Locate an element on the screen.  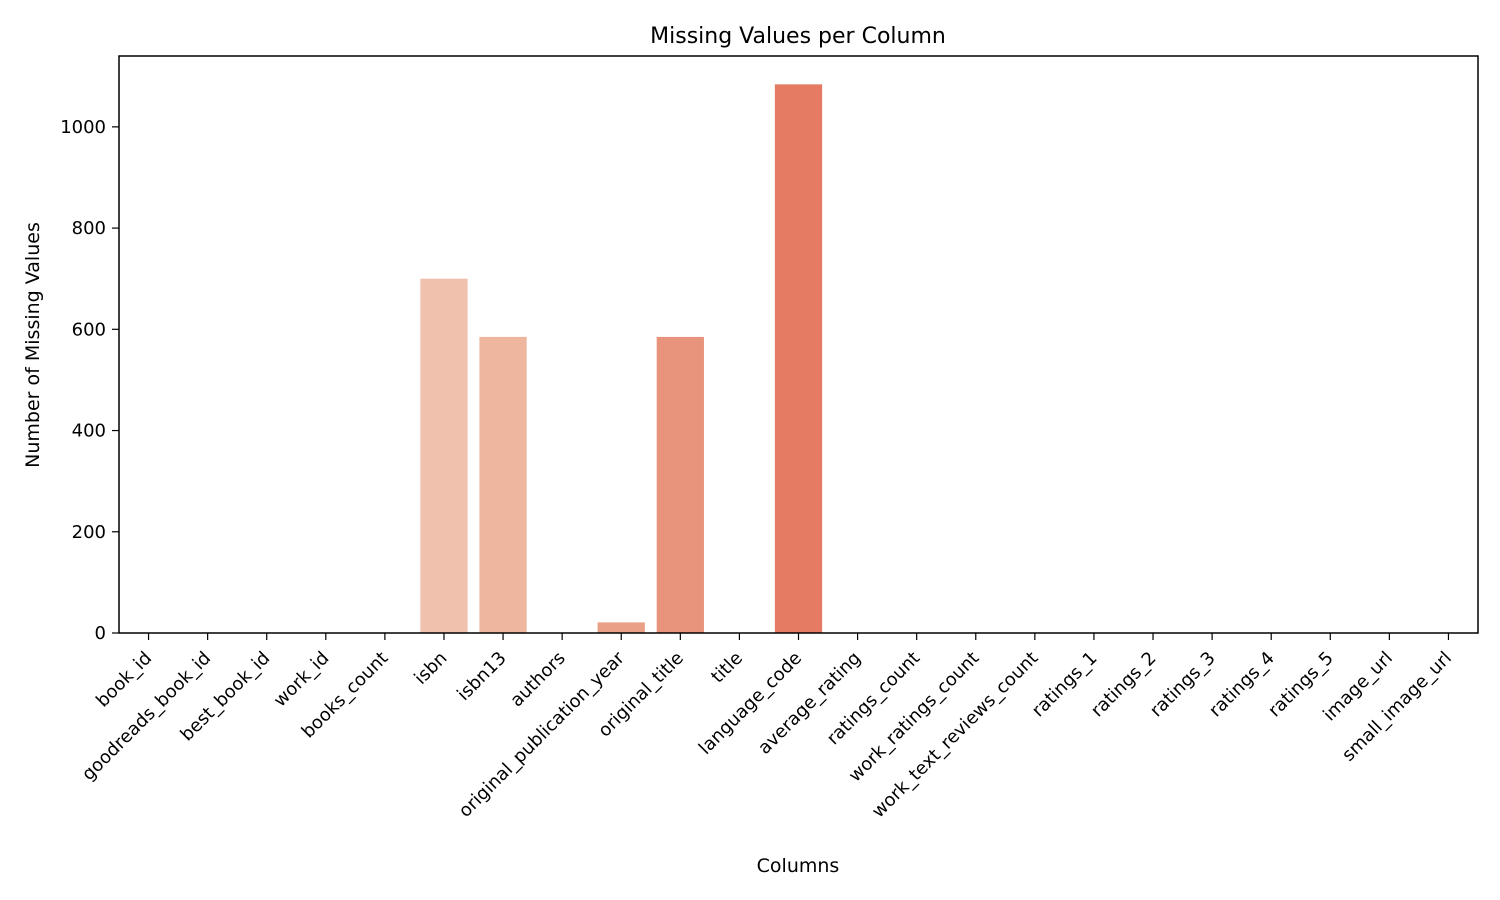
y-tick-label: 200 is located at coordinates (89, 532).